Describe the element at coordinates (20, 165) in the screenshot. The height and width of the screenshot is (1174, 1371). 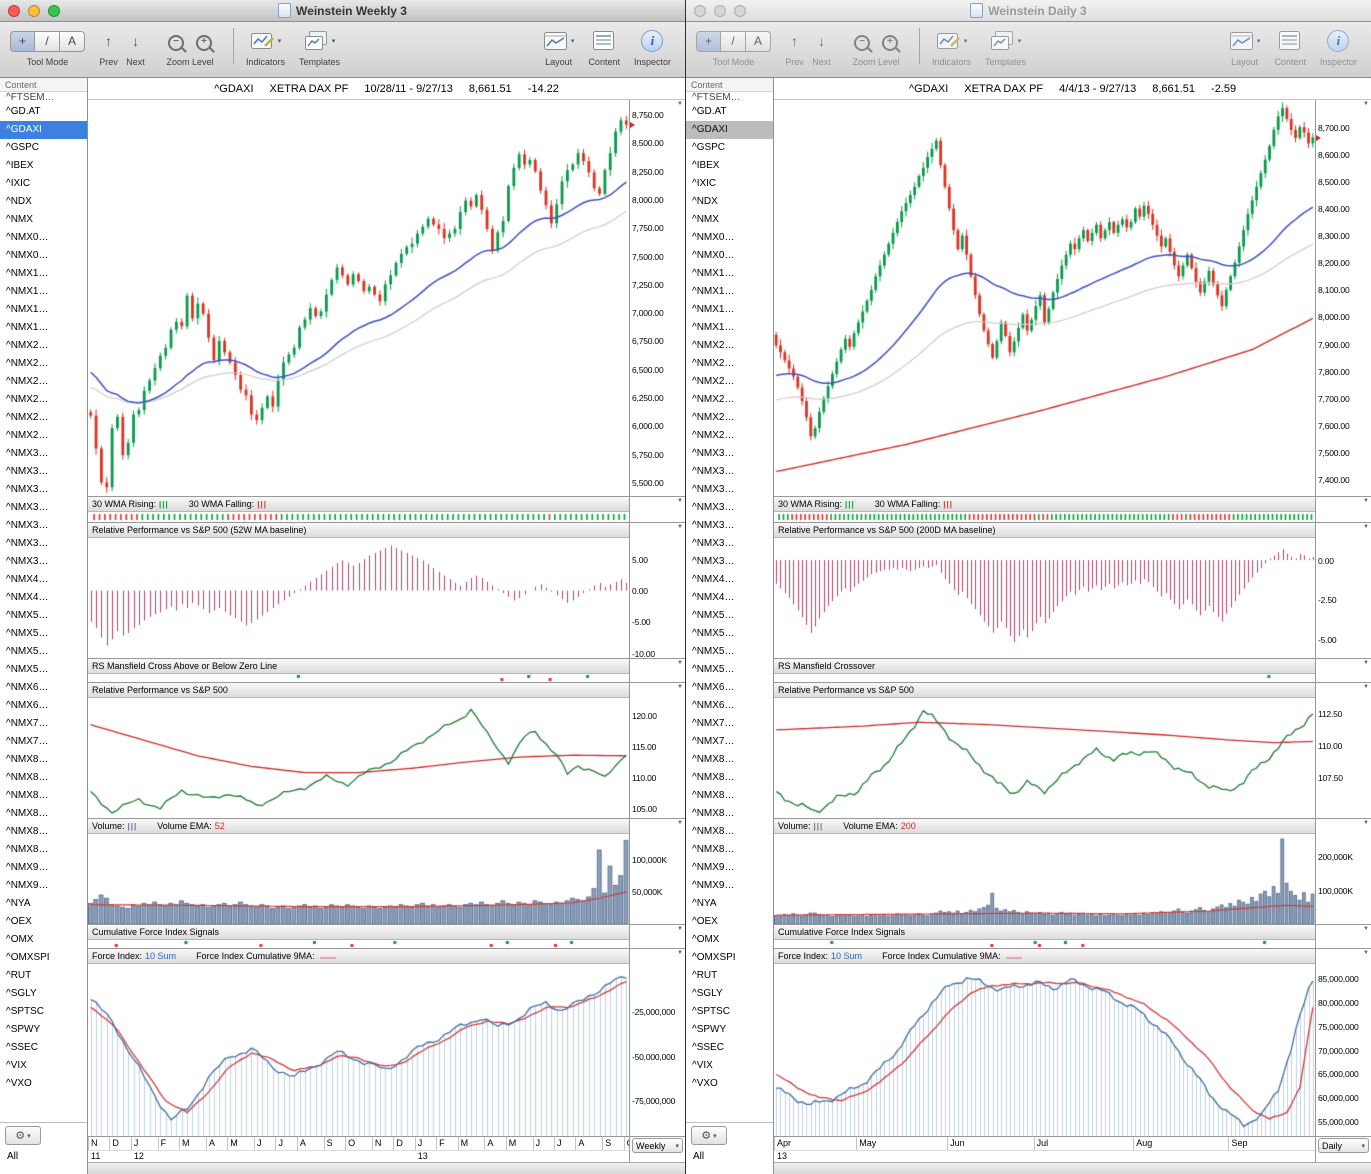
I see `sidebar-item: ^IBEX` at that location.